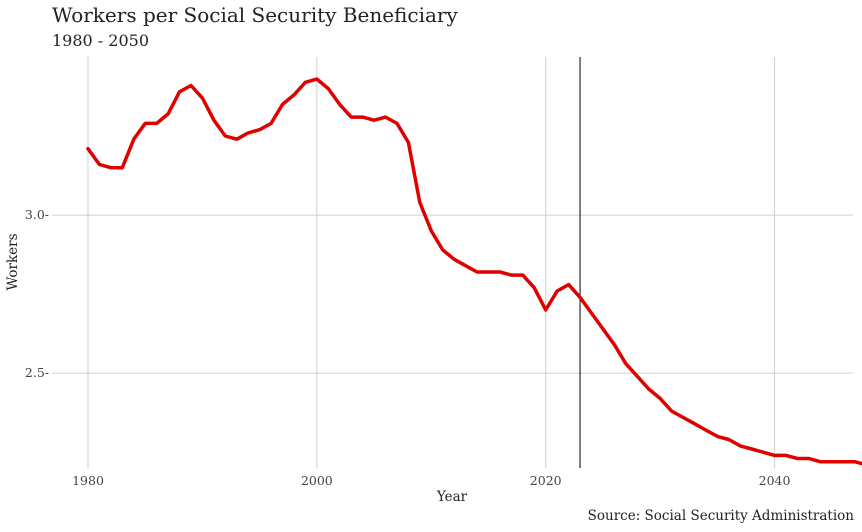 The height and width of the screenshot is (532, 862). I want to click on x-tick-label: 2000, so click(317, 480).